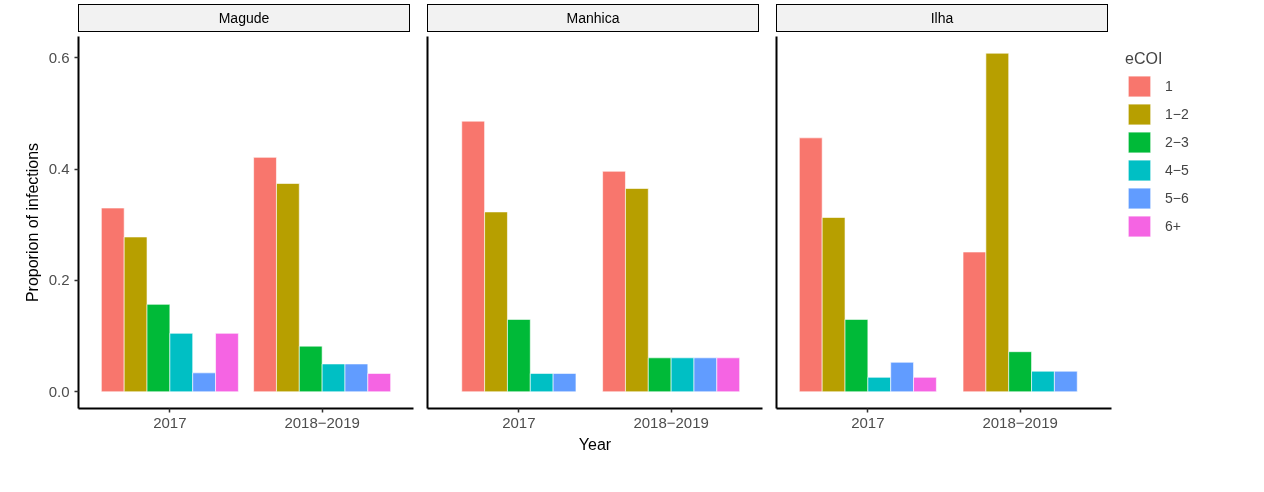  I want to click on y-tick-label: 0.6, so click(59, 57).